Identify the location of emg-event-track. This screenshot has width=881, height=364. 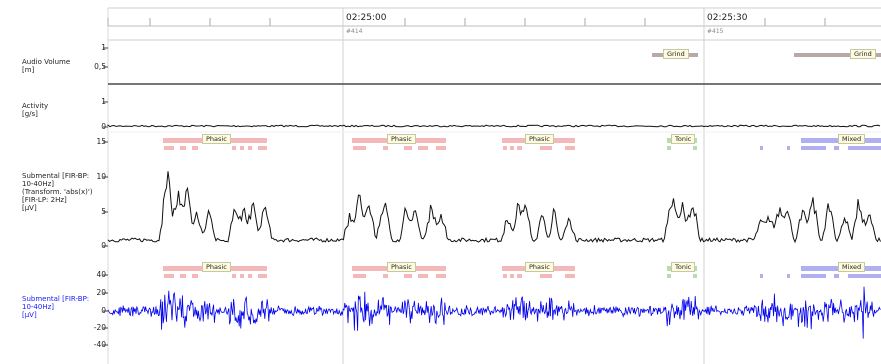
(522, 144).